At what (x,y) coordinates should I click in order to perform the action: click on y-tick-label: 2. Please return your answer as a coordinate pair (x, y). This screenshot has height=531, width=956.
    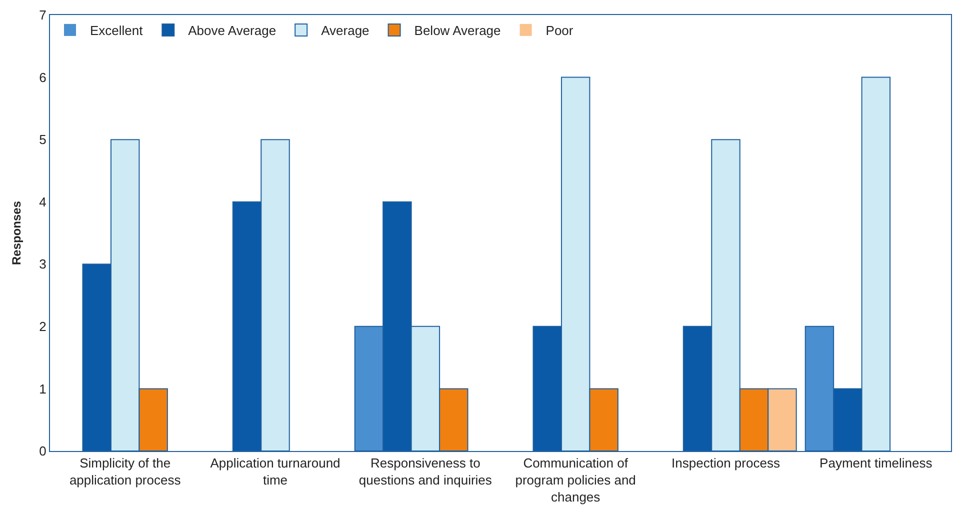
    Looking at the image, I should click on (42, 326).